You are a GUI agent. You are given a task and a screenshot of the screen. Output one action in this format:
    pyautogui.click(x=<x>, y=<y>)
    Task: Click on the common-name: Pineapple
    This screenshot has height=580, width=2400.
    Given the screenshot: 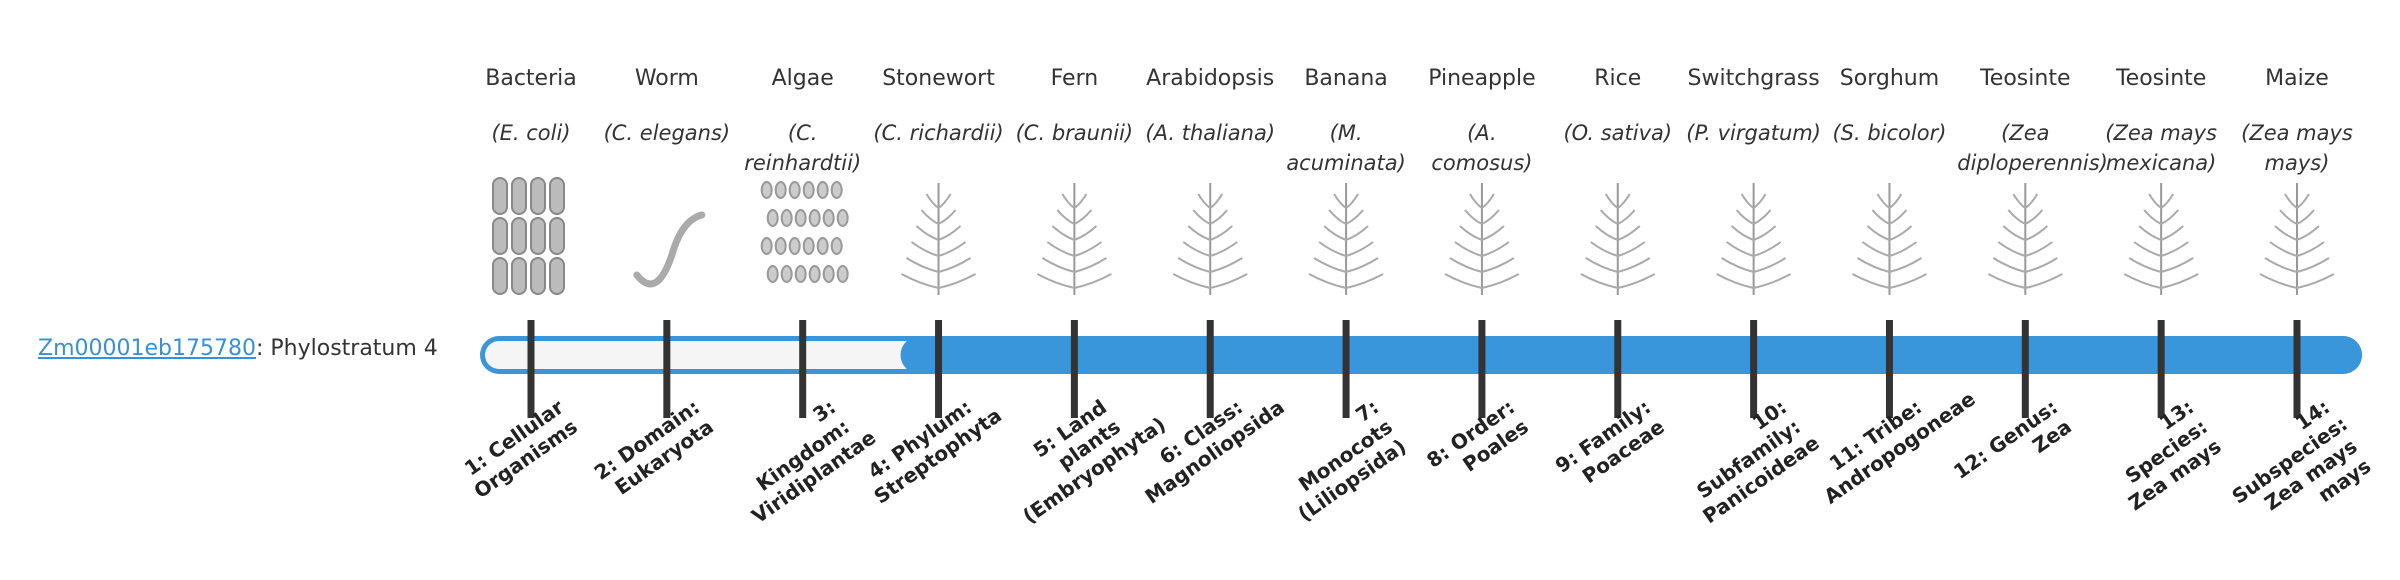 What is the action you would take?
    pyautogui.click(x=1482, y=78)
    